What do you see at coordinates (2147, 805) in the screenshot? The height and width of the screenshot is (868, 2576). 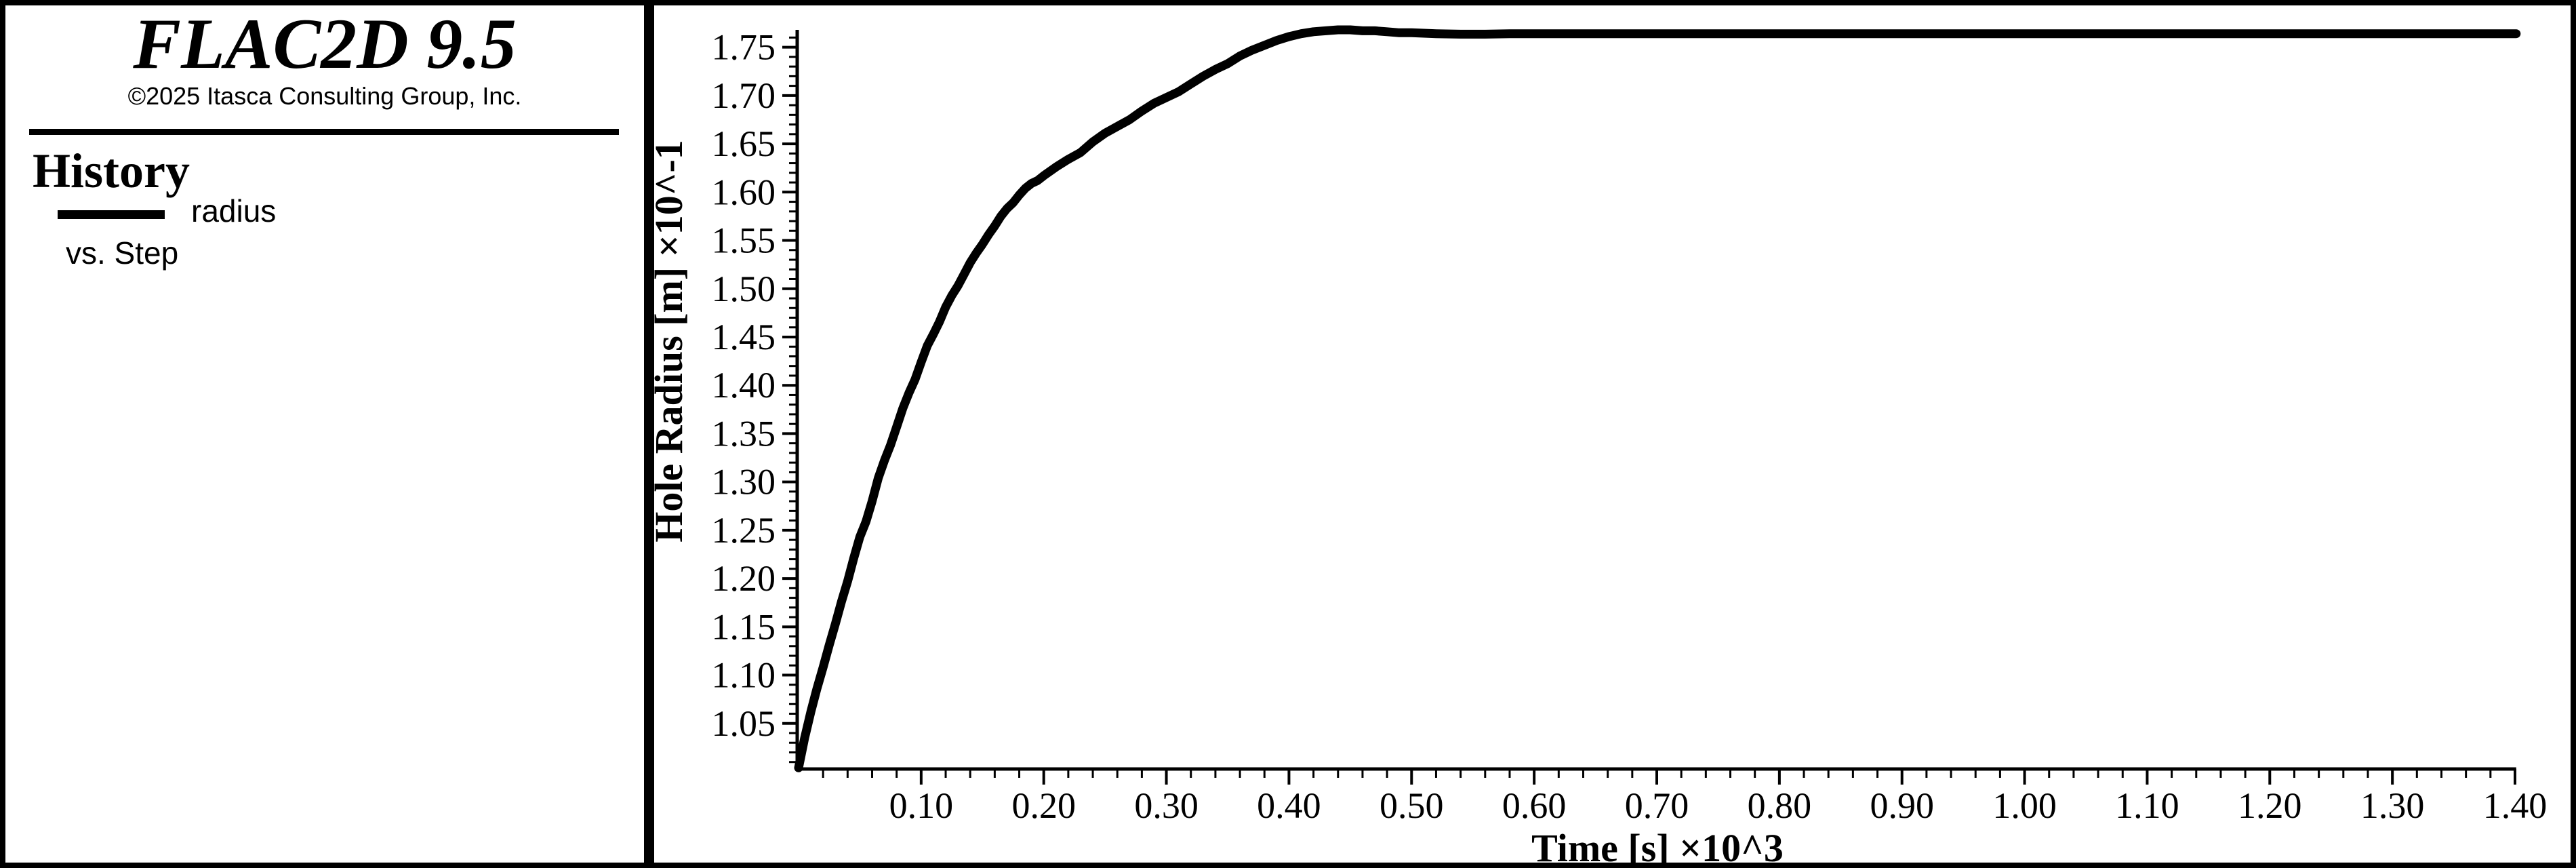 I see `x-tick-label: 1.10` at bounding box center [2147, 805].